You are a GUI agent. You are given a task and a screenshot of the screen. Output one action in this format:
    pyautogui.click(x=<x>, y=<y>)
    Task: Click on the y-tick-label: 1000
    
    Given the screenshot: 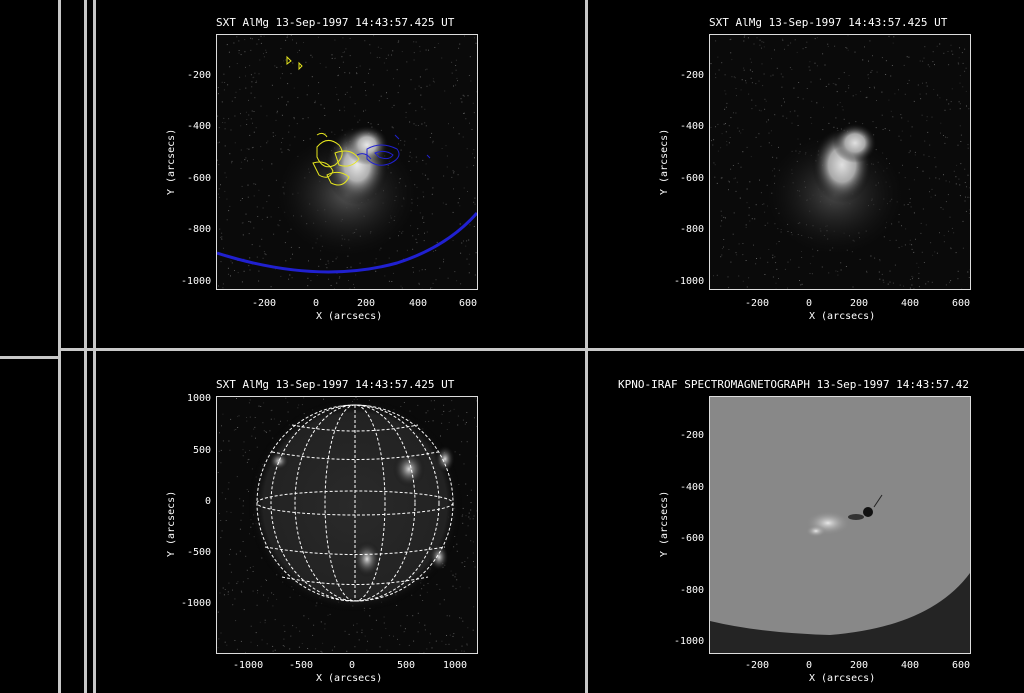 What is the action you would take?
    pyautogui.click(x=199, y=398)
    